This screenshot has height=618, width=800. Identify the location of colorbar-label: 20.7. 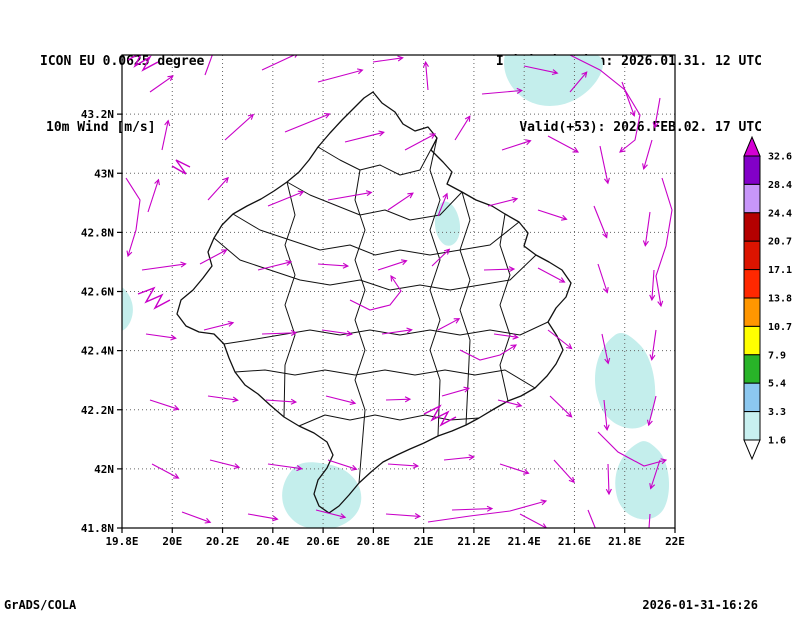
(780, 242).